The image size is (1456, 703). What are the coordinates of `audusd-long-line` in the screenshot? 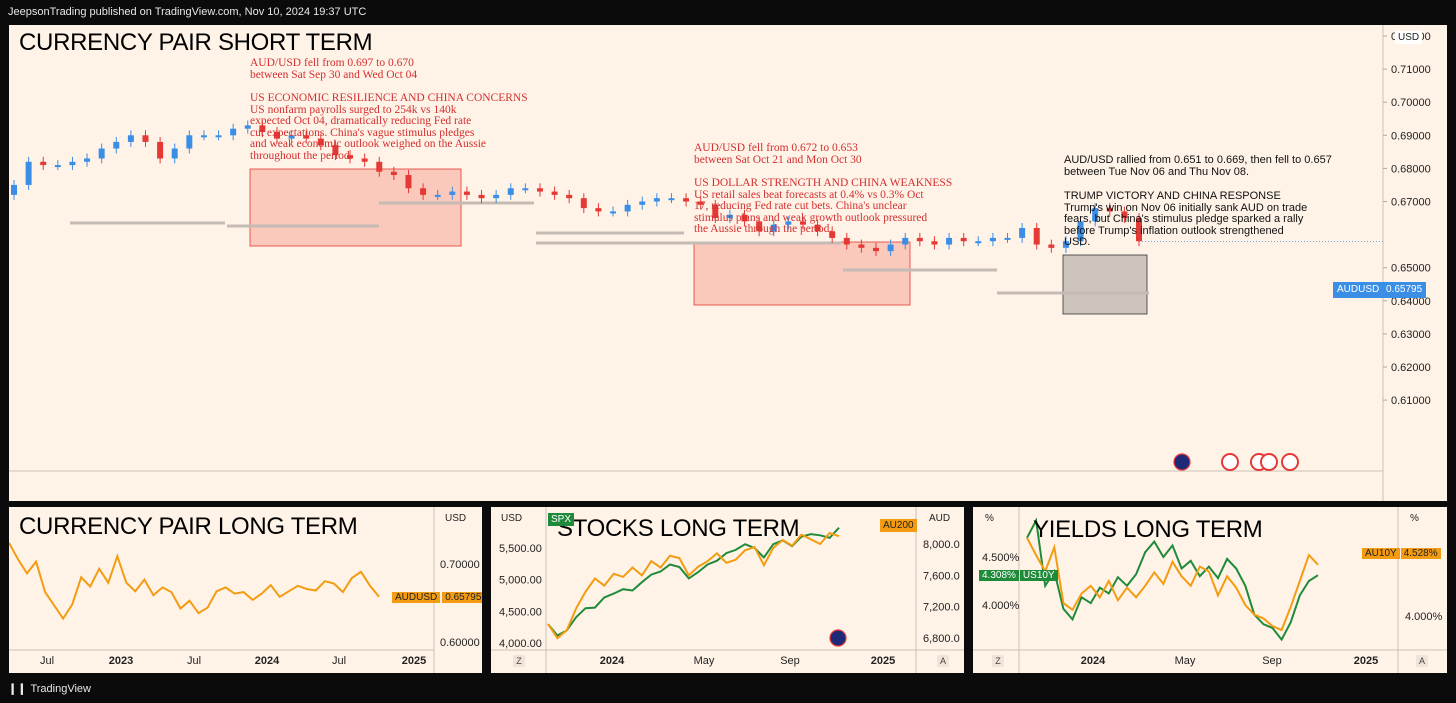 It's located at (194, 581).